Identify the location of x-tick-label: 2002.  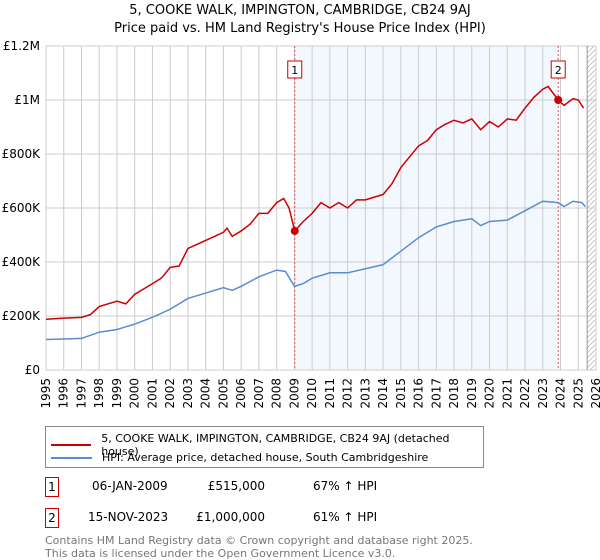
(170, 393).